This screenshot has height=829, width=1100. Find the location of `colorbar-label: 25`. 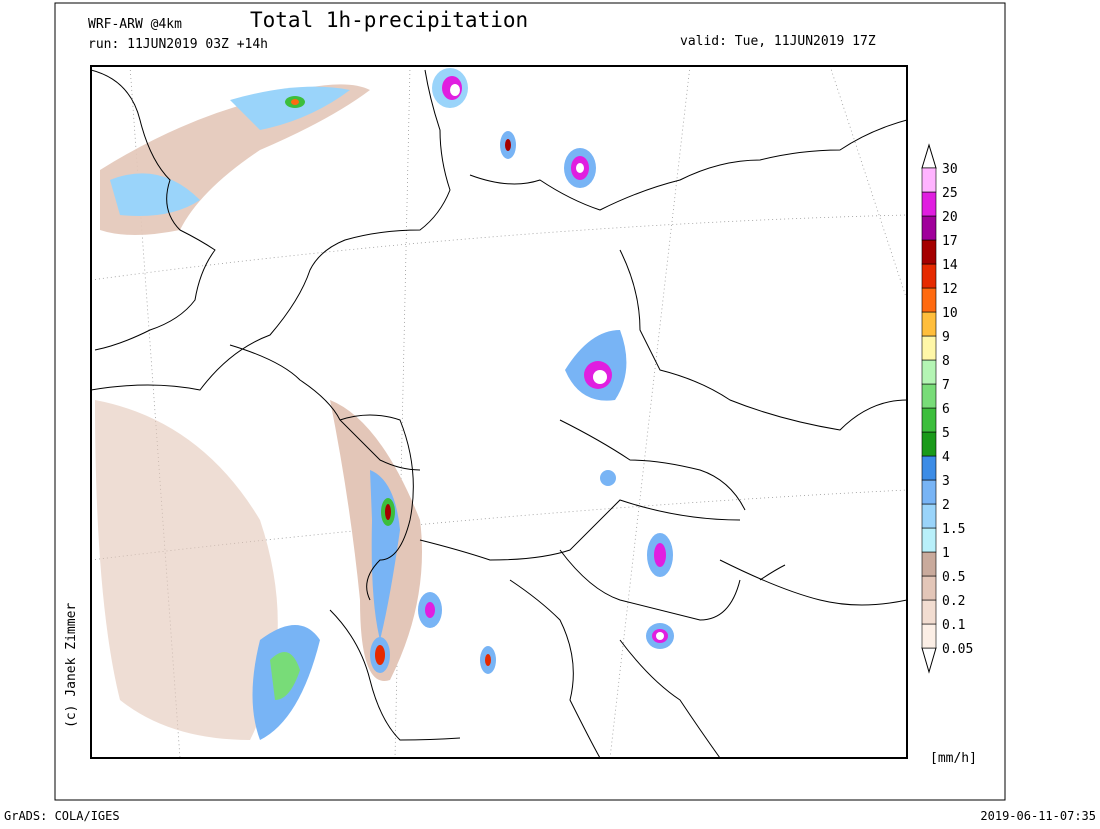

colorbar-label: 25 is located at coordinates (950, 193).